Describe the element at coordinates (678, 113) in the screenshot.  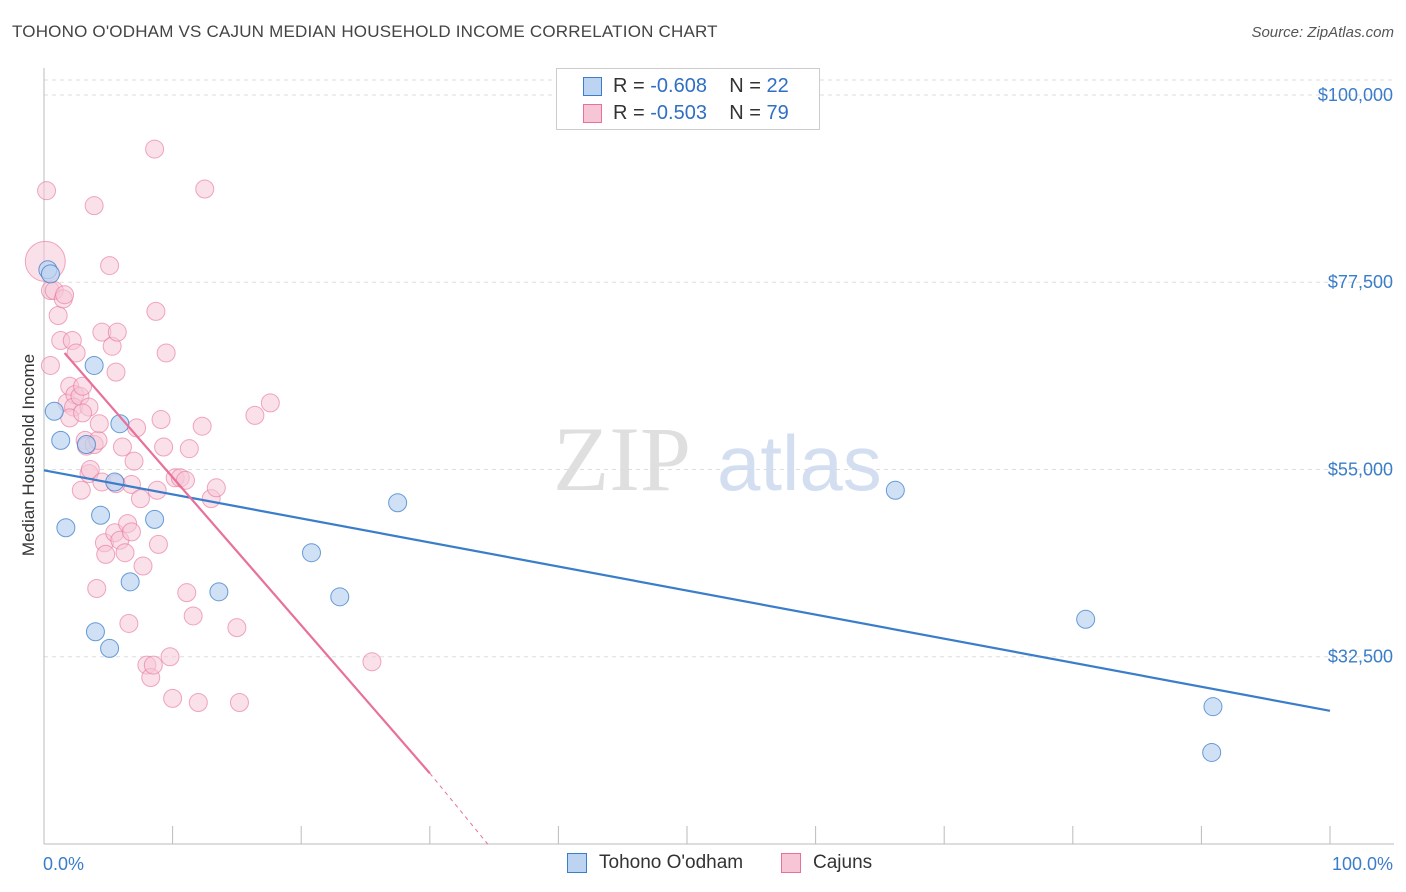
I see `legend-r-value: -0.503` at that location.